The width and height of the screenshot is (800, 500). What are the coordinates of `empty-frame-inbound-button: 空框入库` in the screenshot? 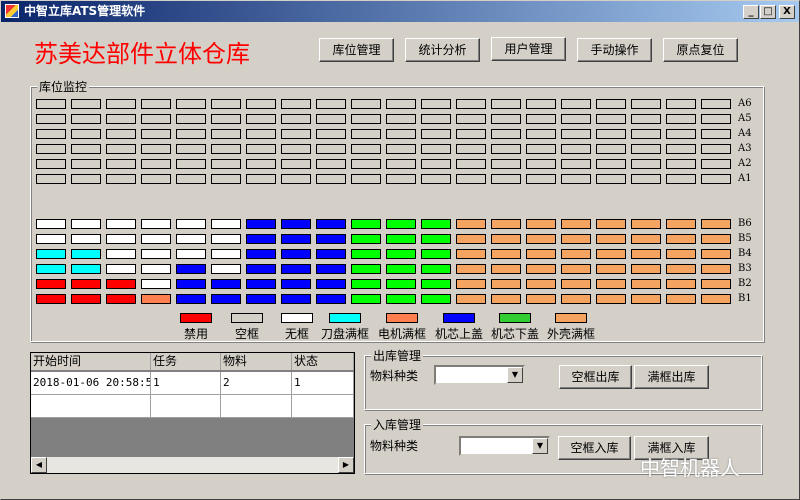 It's located at (594, 448).